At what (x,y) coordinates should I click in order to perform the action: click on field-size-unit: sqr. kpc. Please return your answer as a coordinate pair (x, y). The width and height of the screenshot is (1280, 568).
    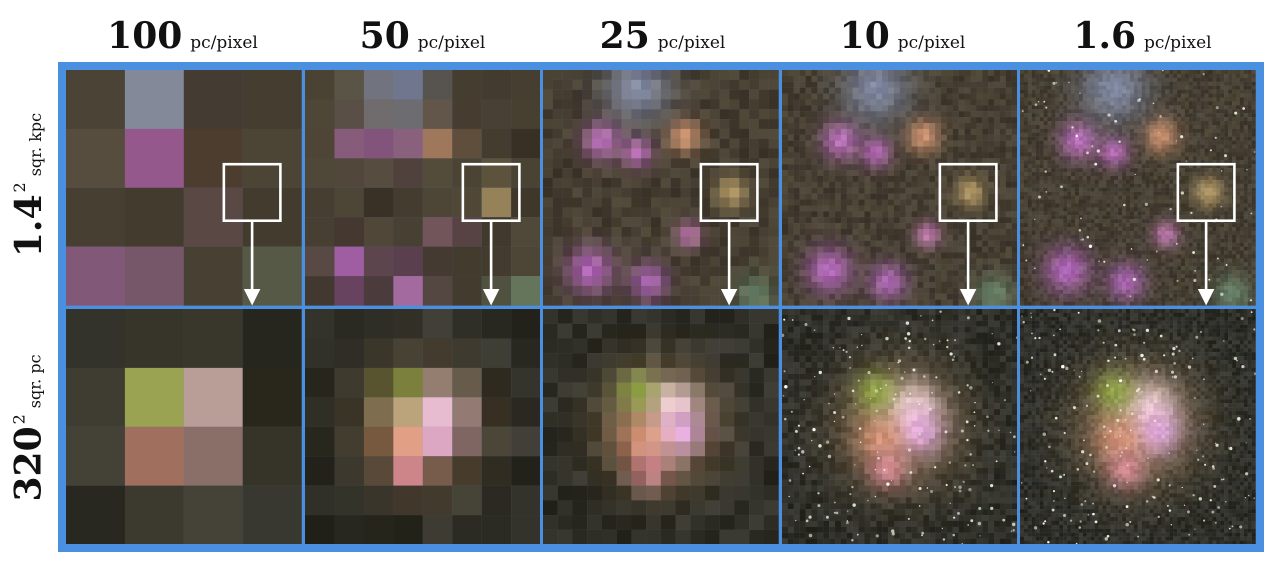
    Looking at the image, I should click on (35, 144).